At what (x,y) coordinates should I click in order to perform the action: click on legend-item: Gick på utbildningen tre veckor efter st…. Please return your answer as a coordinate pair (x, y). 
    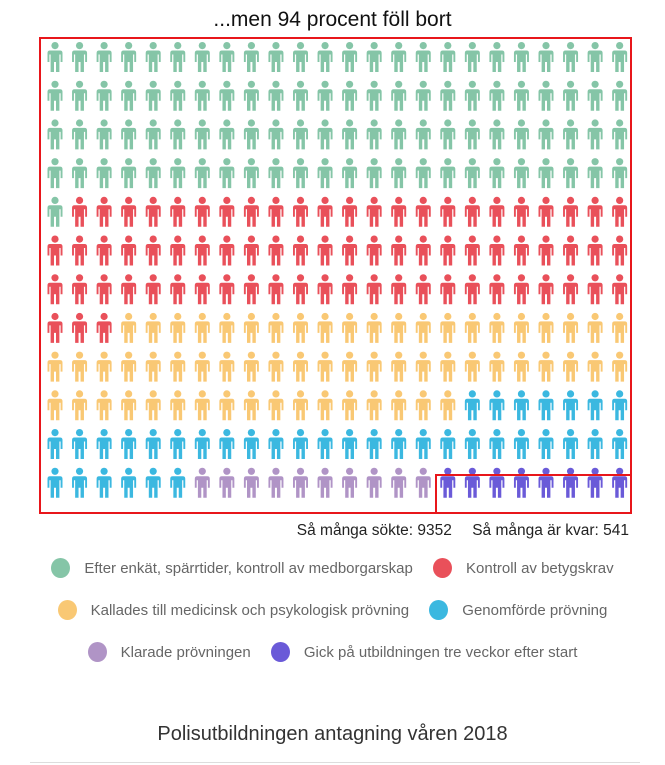
    Looking at the image, I should click on (424, 652).